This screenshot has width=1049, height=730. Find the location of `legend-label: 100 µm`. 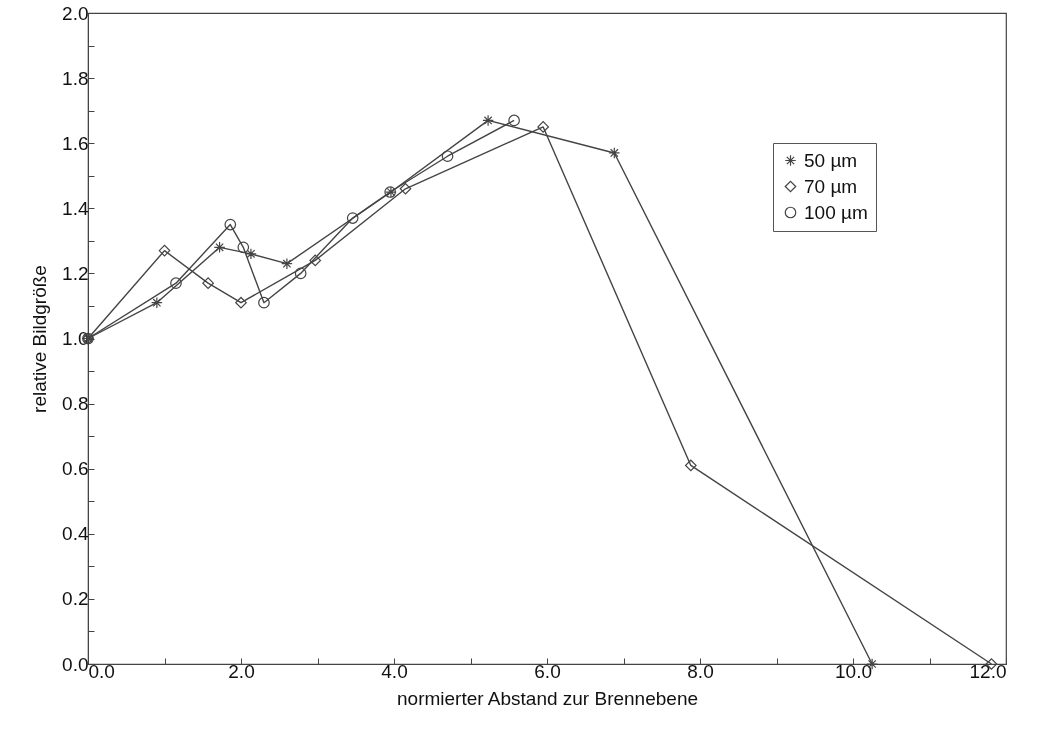

legend-label: 100 µm is located at coordinates (836, 212).